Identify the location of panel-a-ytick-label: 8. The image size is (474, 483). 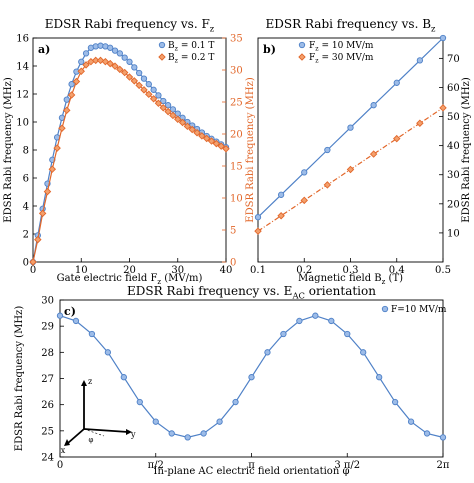
(26, 151).